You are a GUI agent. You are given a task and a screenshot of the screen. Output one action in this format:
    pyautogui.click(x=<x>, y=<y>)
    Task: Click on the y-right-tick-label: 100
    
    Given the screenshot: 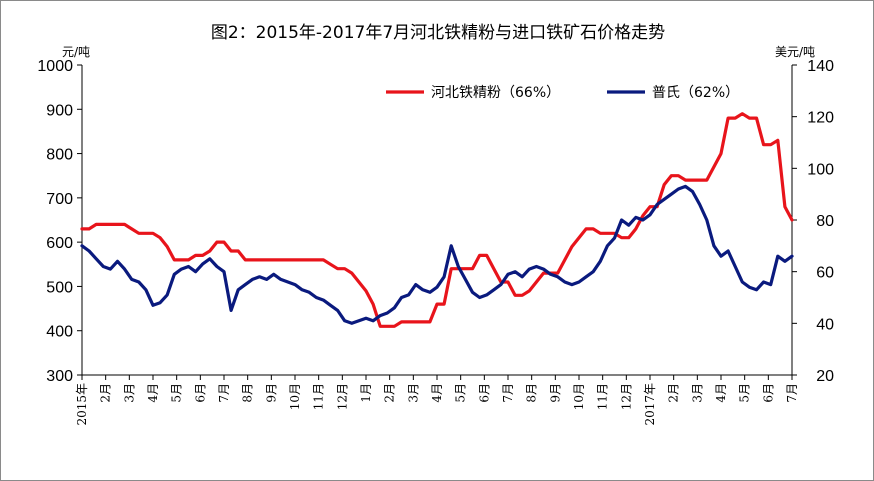 What is the action you would take?
    pyautogui.click(x=820, y=169)
    